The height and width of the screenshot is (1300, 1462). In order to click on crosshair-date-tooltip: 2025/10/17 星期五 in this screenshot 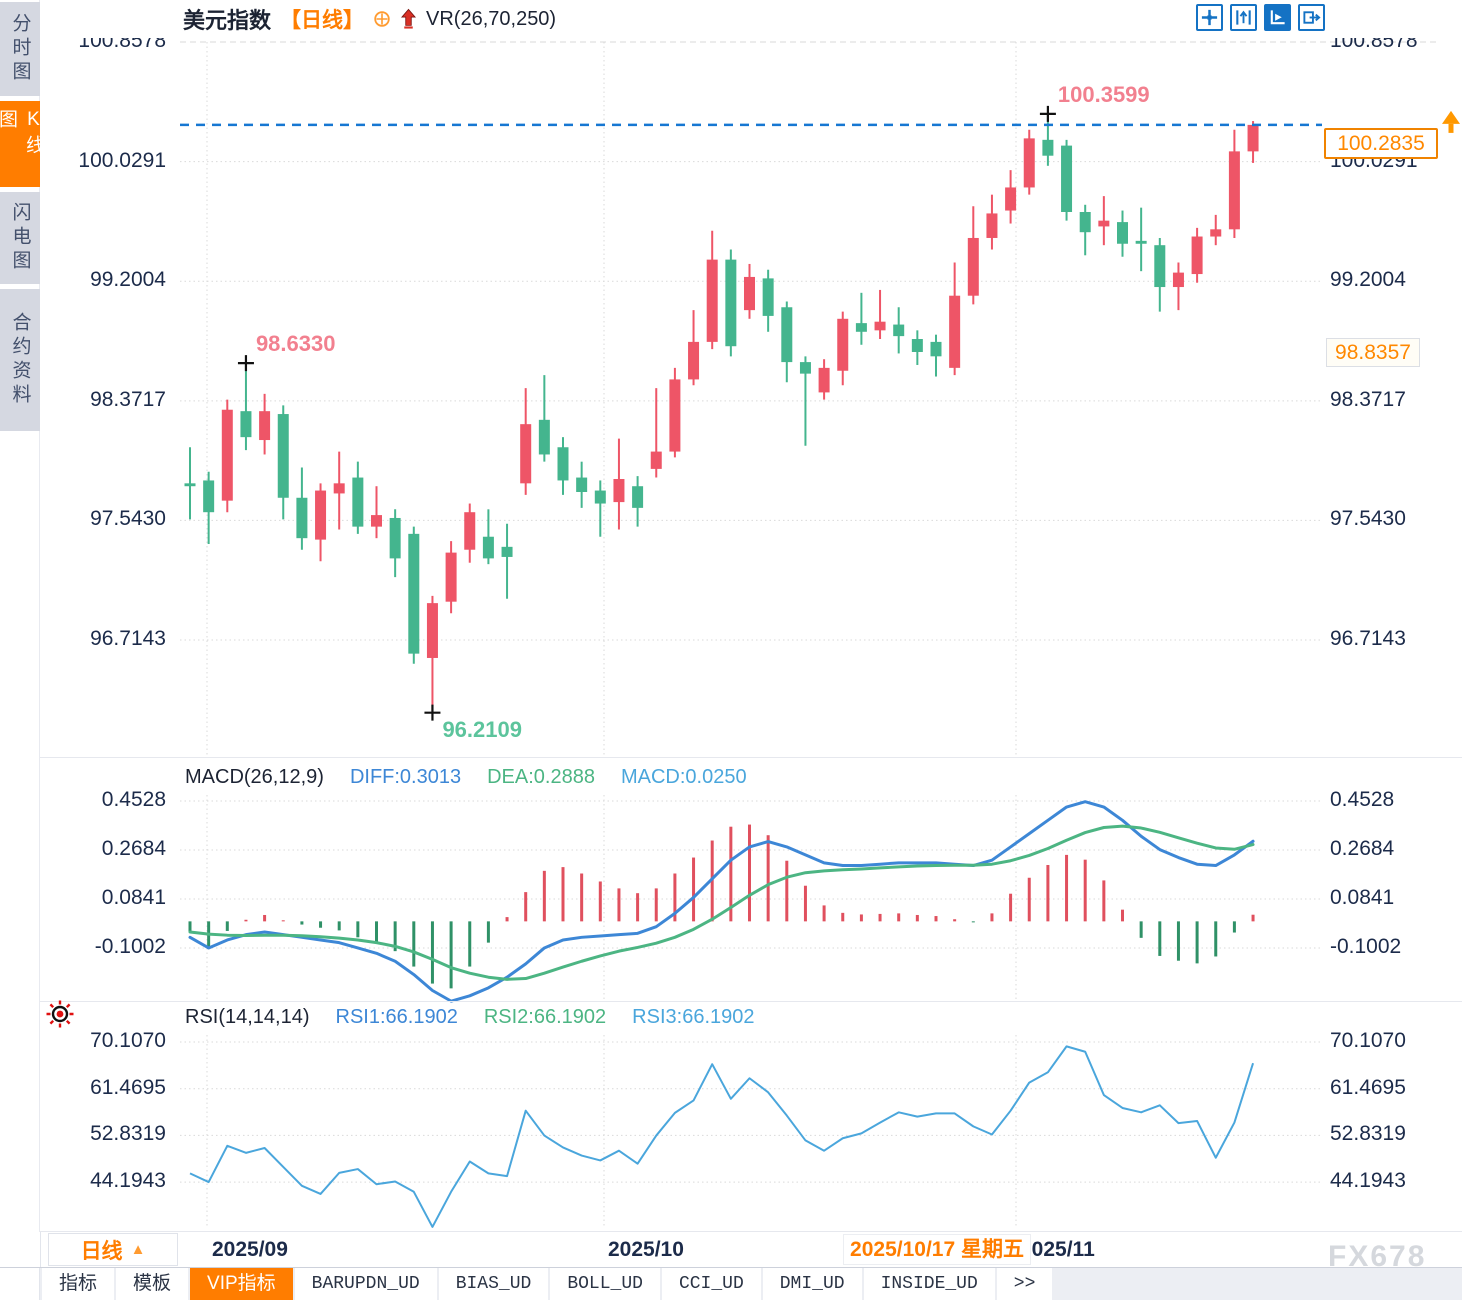, I will do `click(937, 1249)`.